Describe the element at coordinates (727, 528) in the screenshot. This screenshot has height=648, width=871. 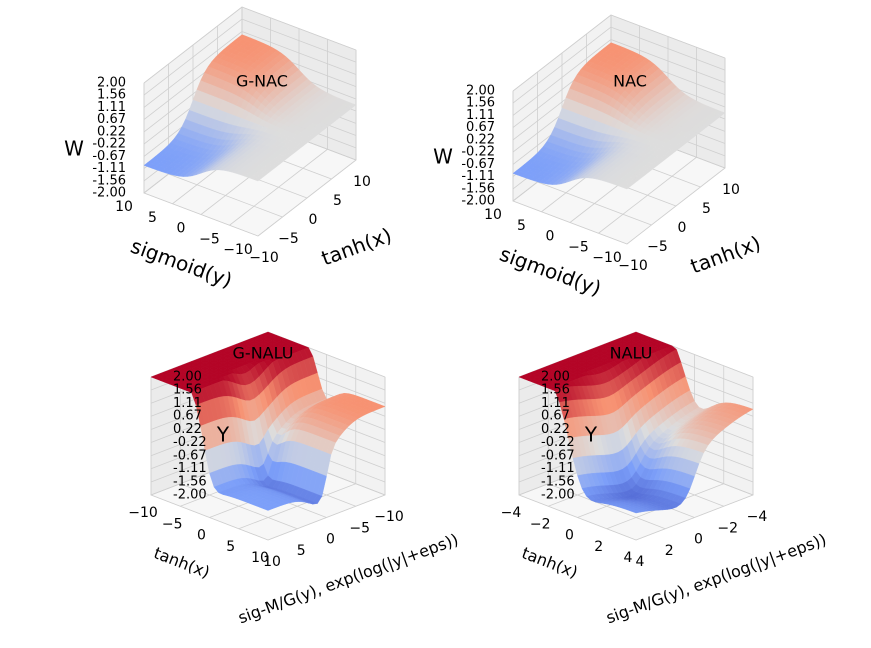
I see `y-tick-label: −2` at that location.